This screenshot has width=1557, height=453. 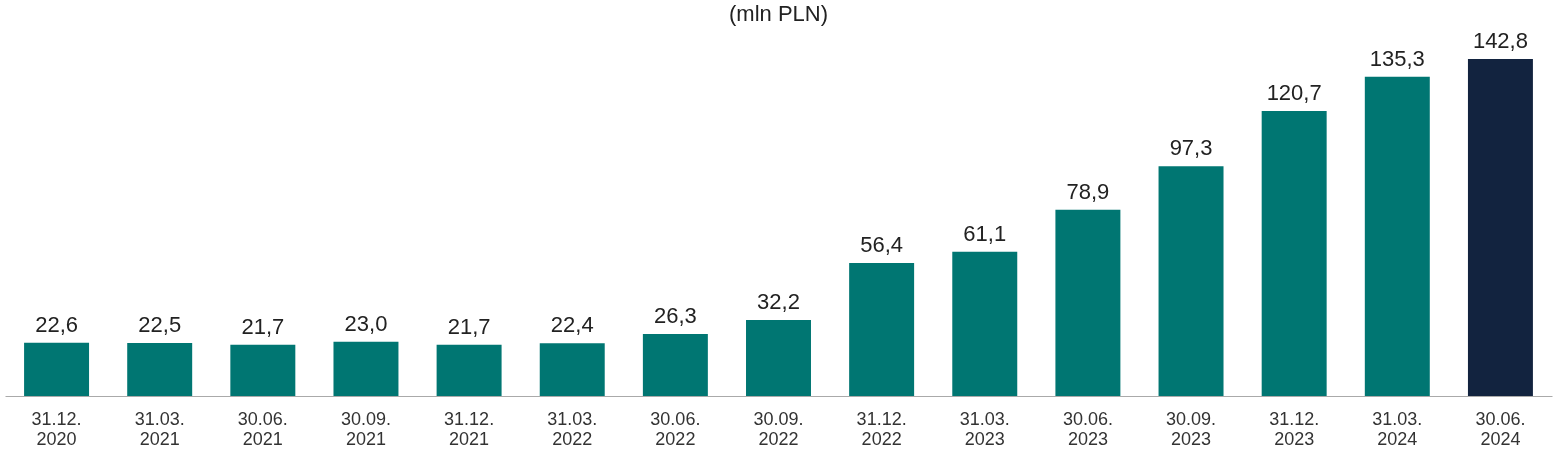 I want to click on data-label: 22,4, so click(x=572, y=325).